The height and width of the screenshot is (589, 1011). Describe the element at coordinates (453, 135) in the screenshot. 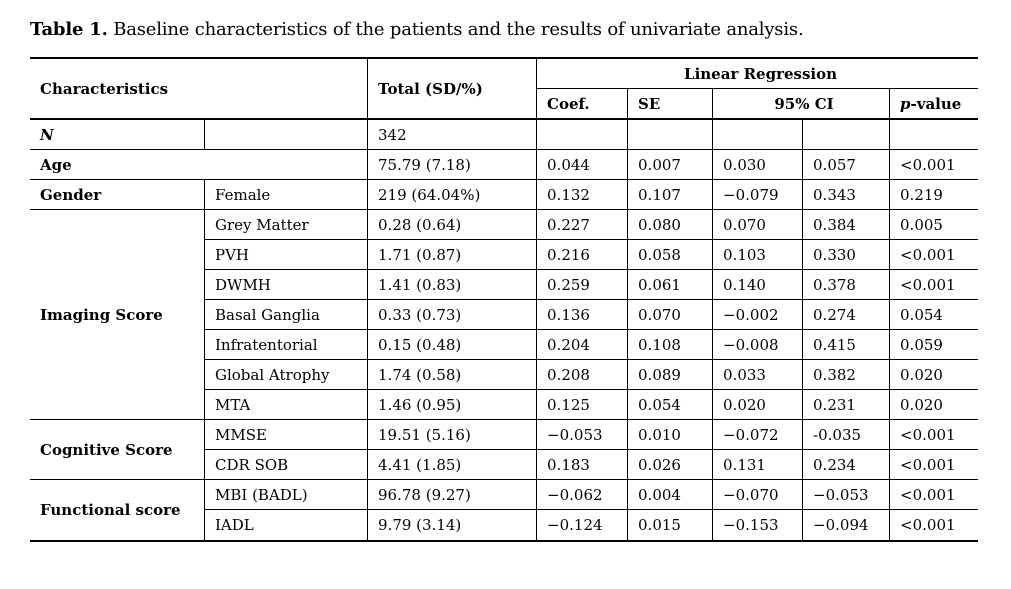

I see `table-cell: 342` at that location.